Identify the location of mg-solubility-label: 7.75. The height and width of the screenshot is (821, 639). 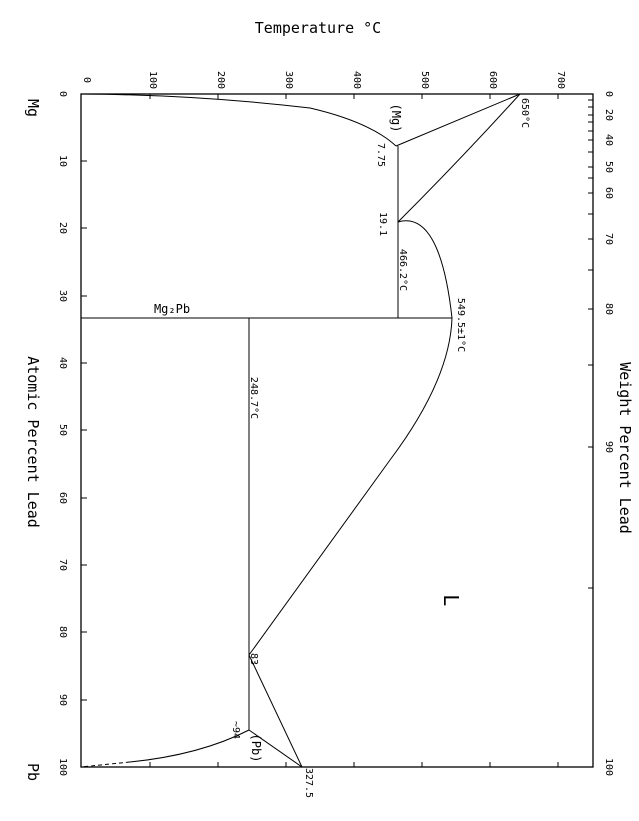
(380, 155).